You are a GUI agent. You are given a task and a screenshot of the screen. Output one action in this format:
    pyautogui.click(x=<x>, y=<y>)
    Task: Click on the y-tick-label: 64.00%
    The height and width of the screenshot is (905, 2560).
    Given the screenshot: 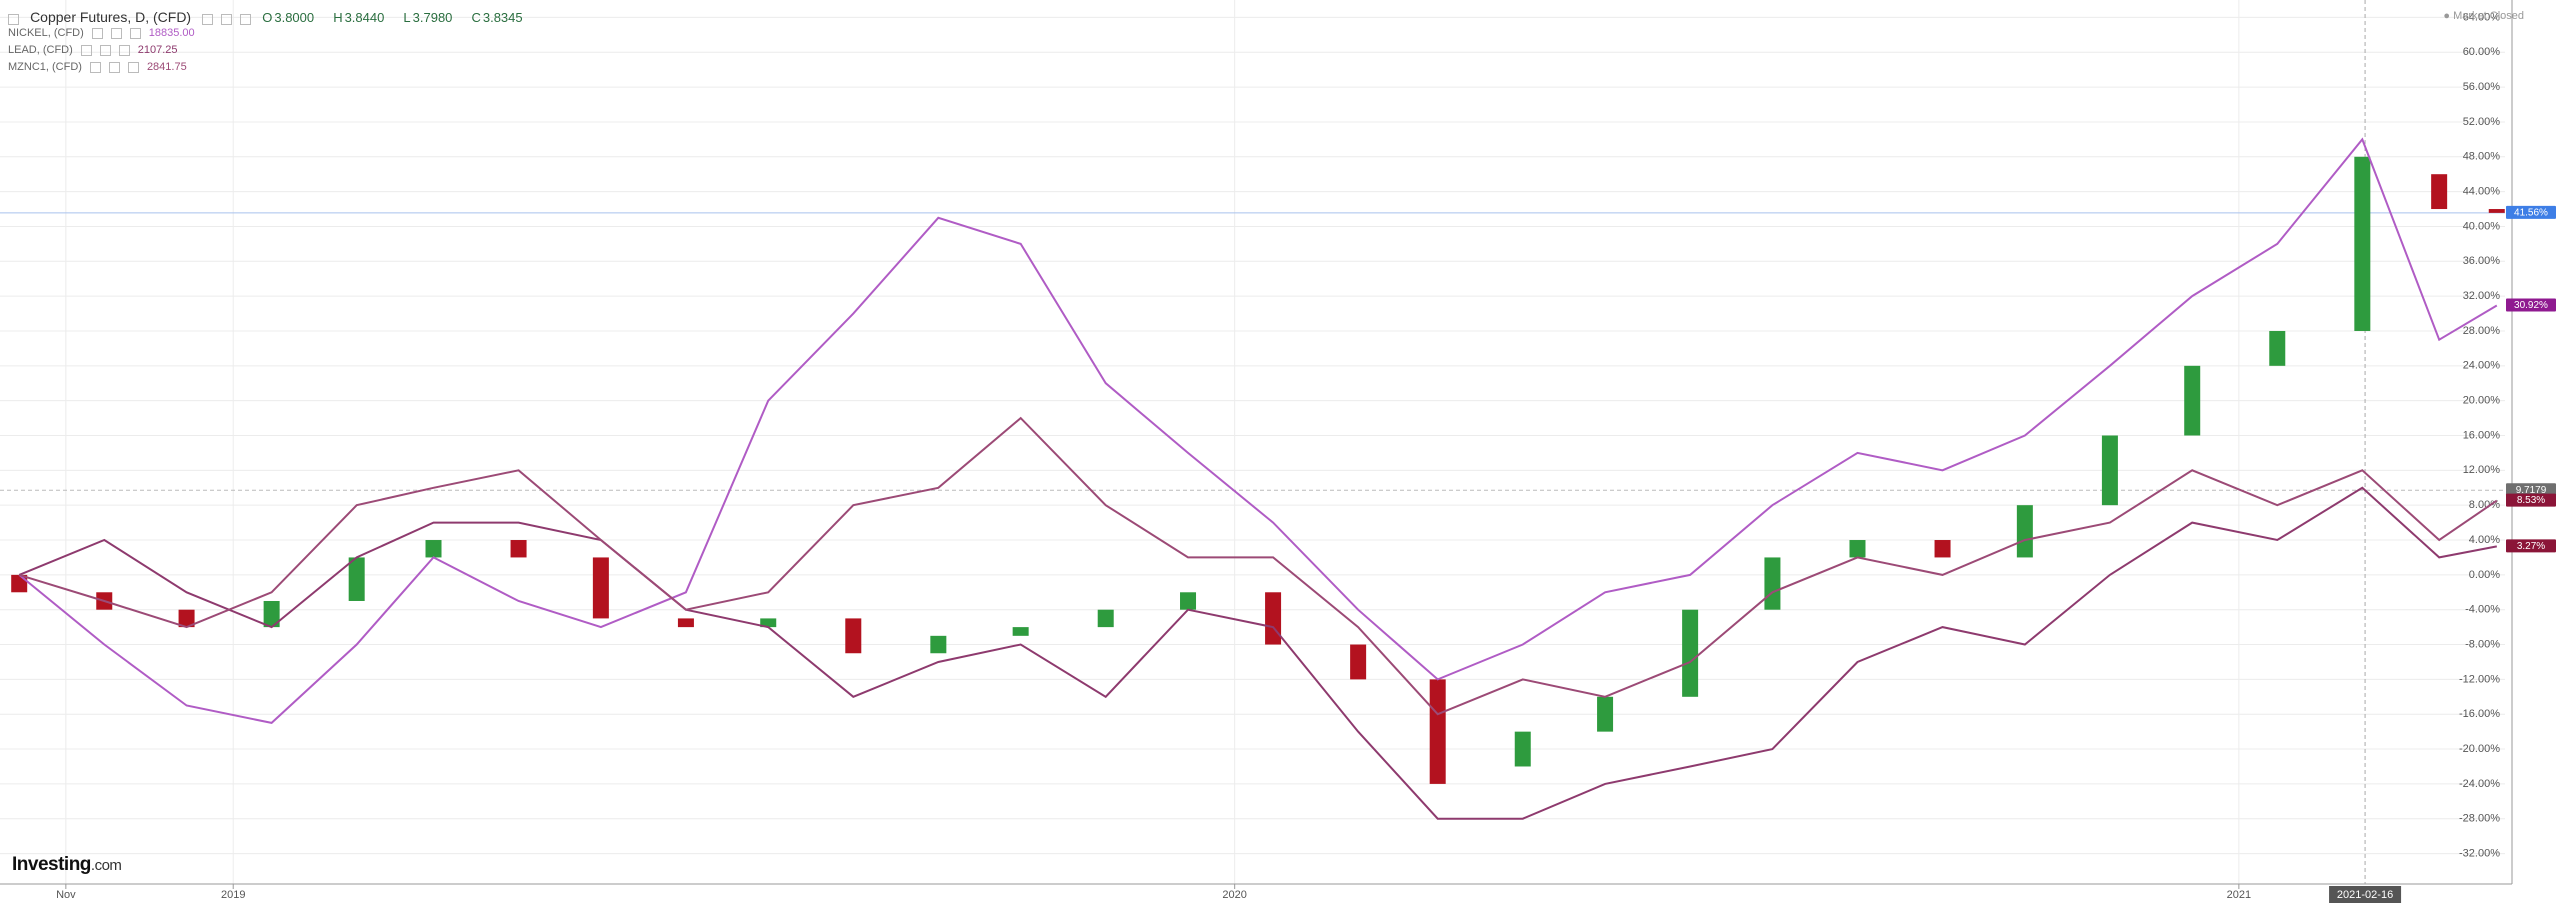 What is the action you would take?
    pyautogui.click(x=2482, y=17)
    